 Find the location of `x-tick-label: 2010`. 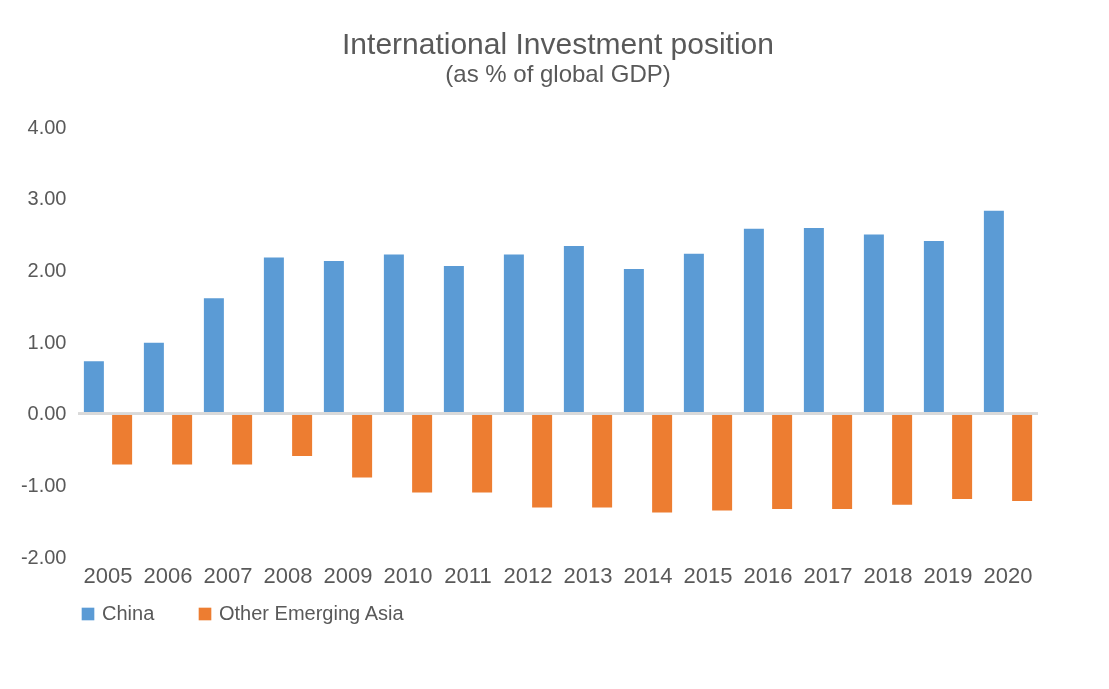

x-tick-label: 2010 is located at coordinates (408, 575).